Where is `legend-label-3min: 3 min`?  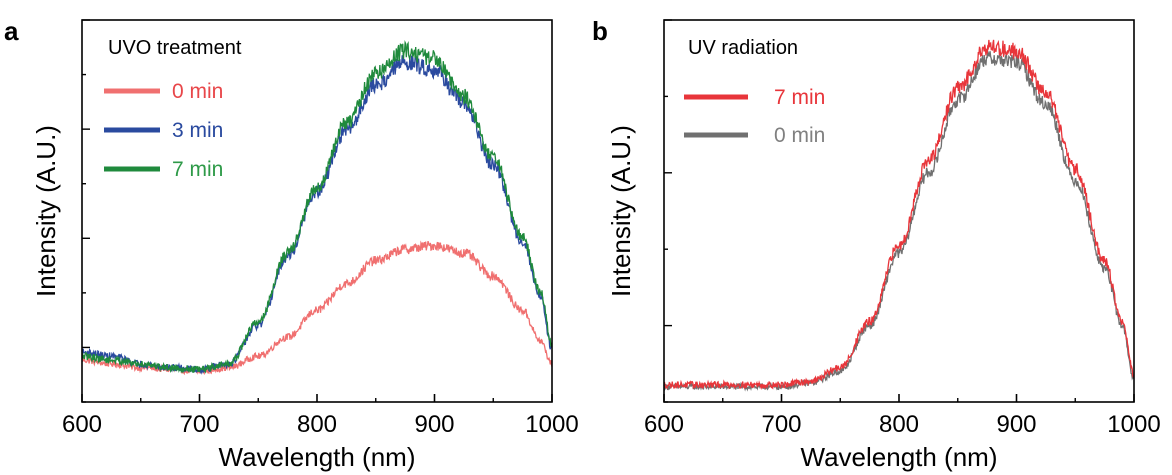
legend-label-3min: 3 min is located at coordinates (197, 130).